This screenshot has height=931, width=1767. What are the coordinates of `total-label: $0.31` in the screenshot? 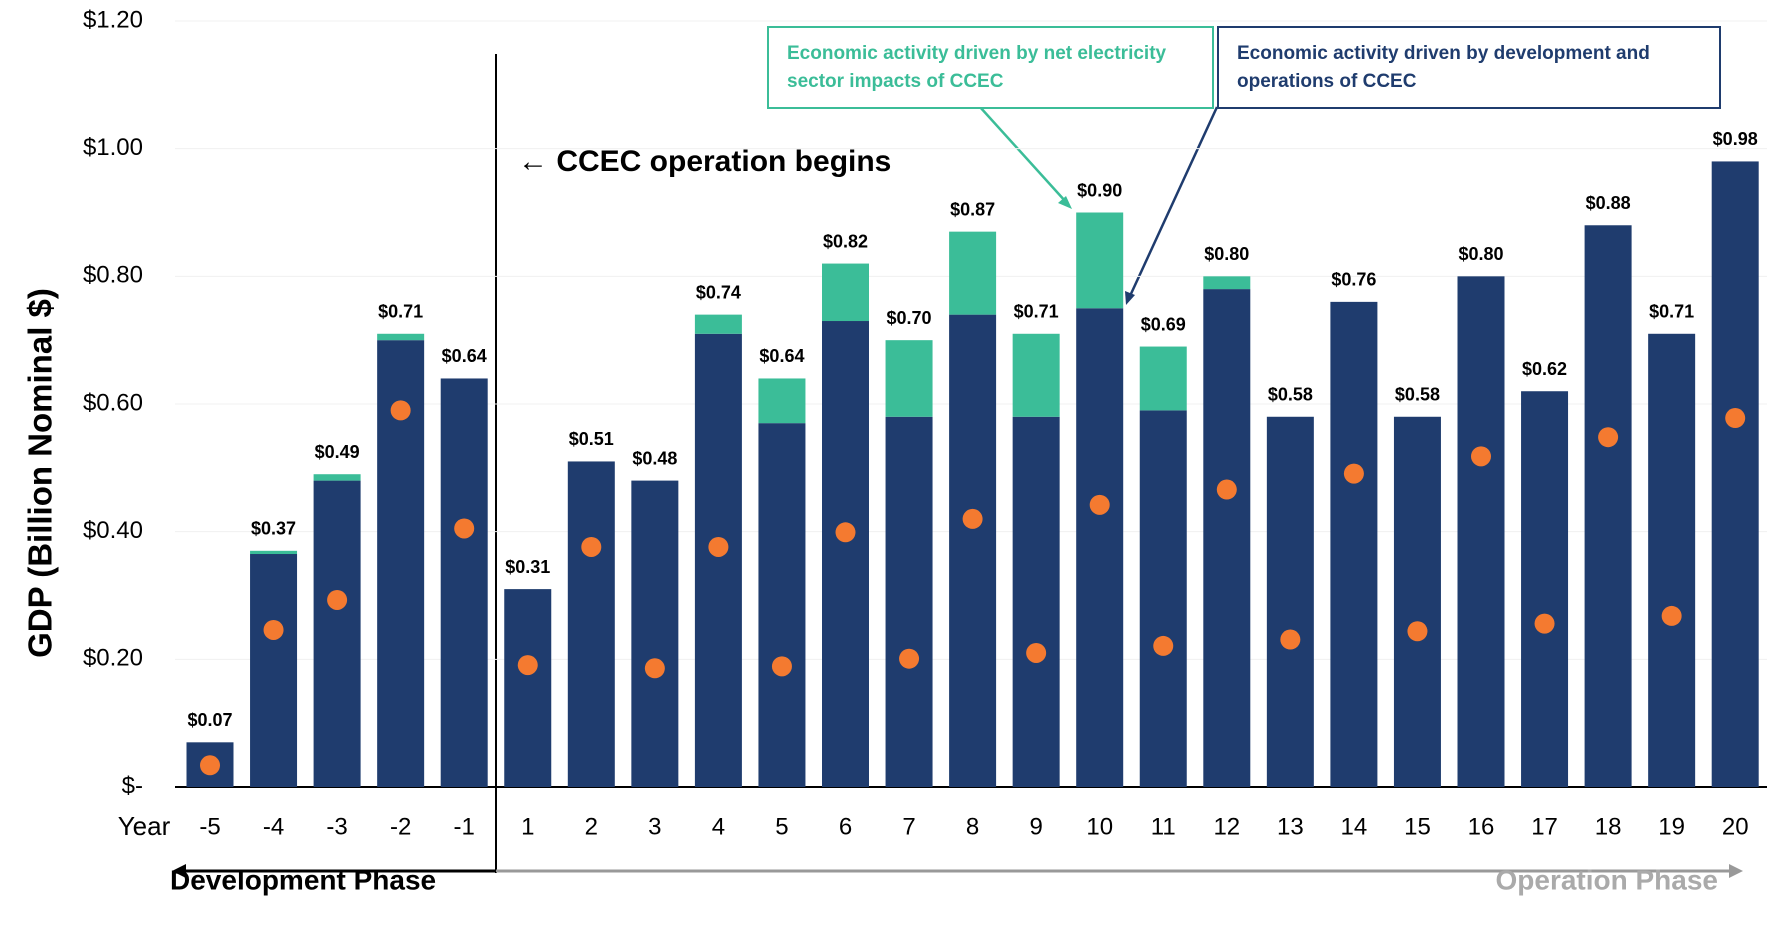 It's located at (527, 567).